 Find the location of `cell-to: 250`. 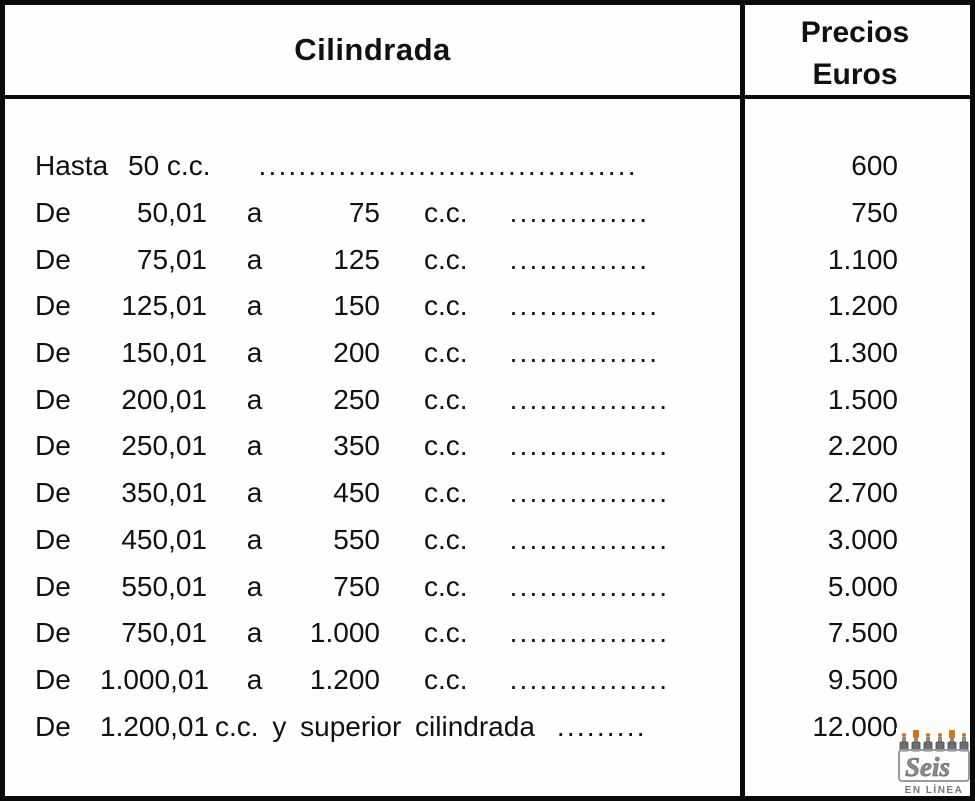

cell-to: 250 is located at coordinates (356, 399).